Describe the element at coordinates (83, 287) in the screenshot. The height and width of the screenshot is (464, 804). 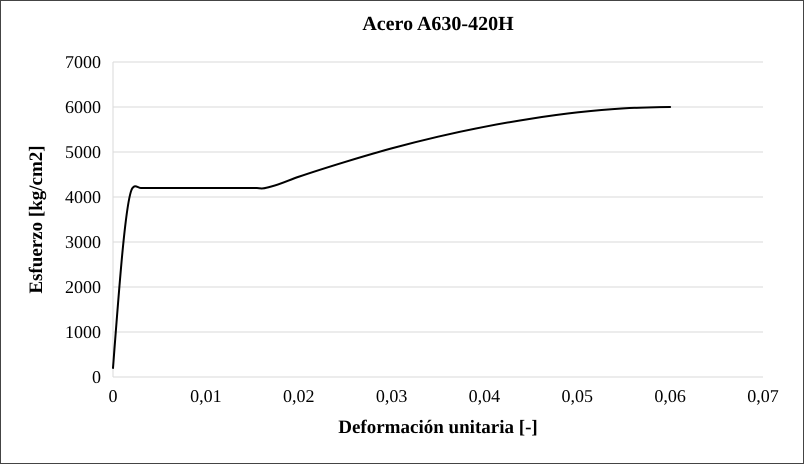
I see `y-tick-label: 2000` at that location.